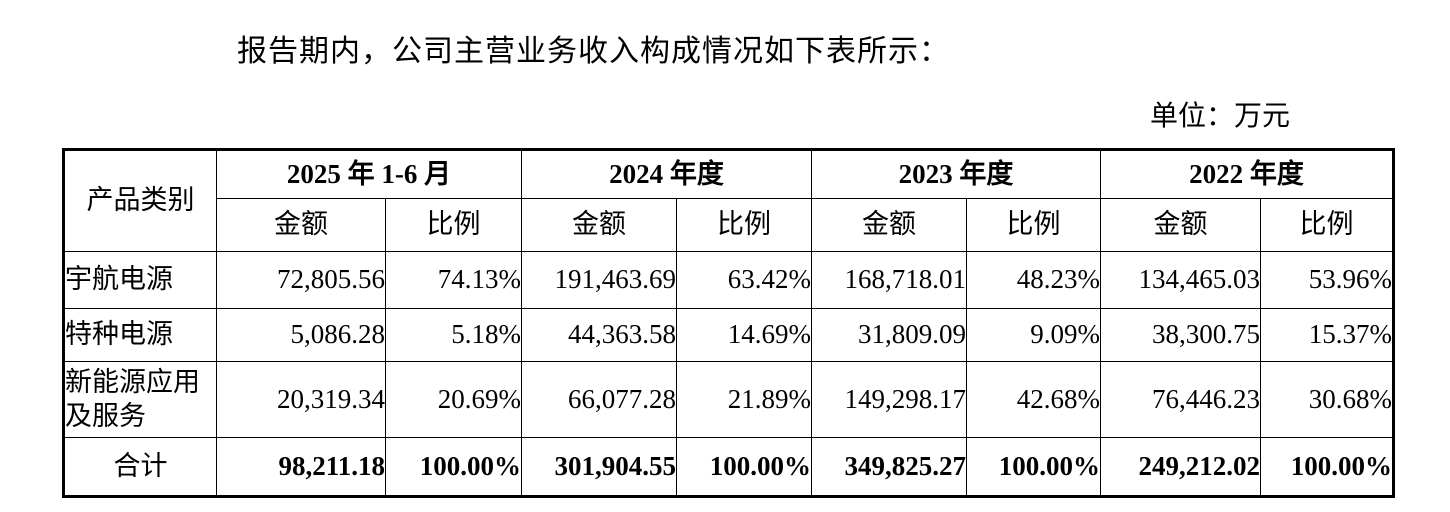 The height and width of the screenshot is (512, 1450). I want to click on header-product-category: 产品类别, so click(140, 200).